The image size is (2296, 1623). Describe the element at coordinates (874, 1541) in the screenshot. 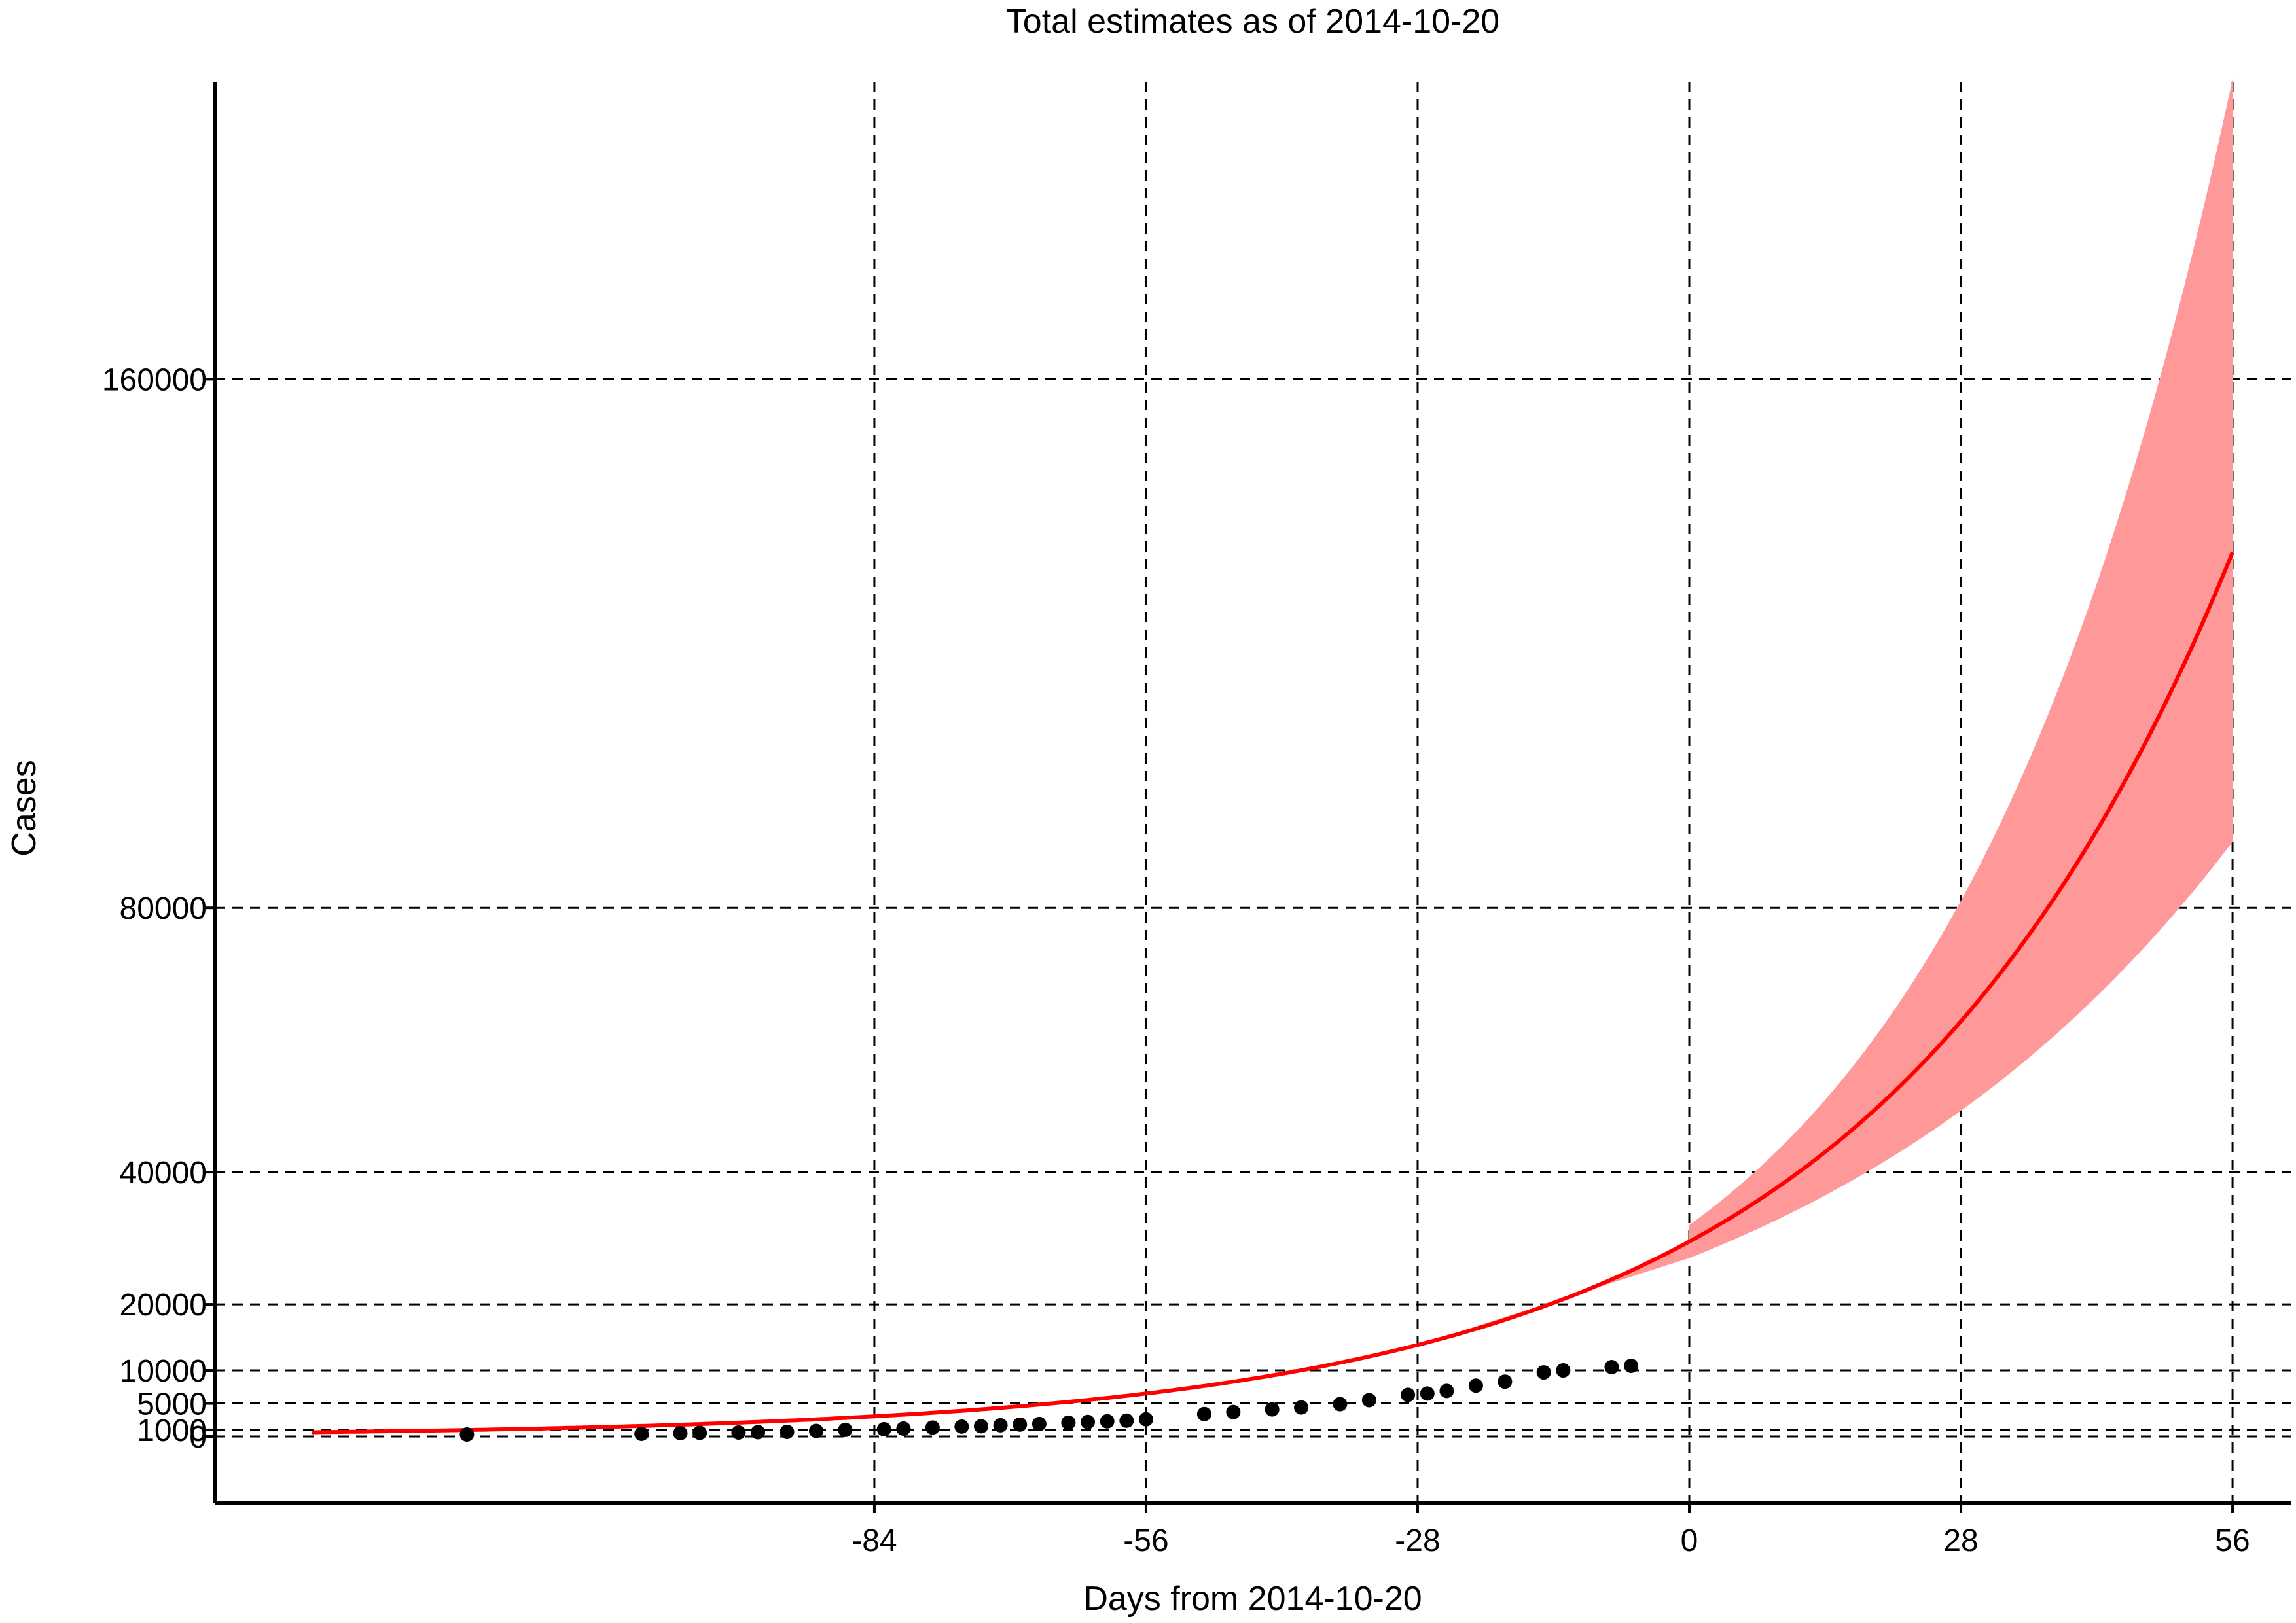

I see `x-tick-label: -84` at that location.